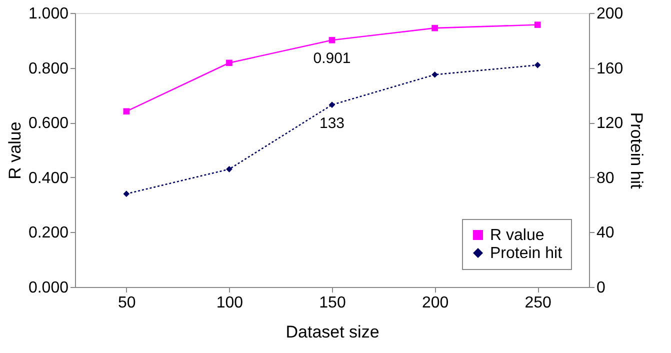  I want to click on y2-tick-label: 40, so click(605, 233).